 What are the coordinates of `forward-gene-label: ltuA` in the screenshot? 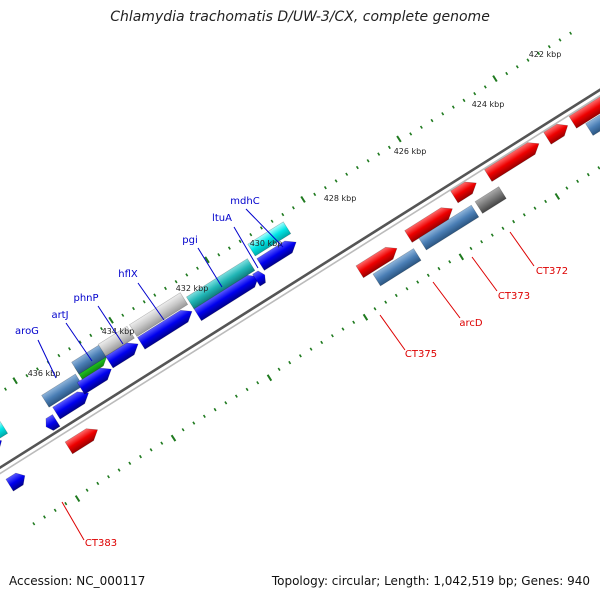 It's located at (222, 218).